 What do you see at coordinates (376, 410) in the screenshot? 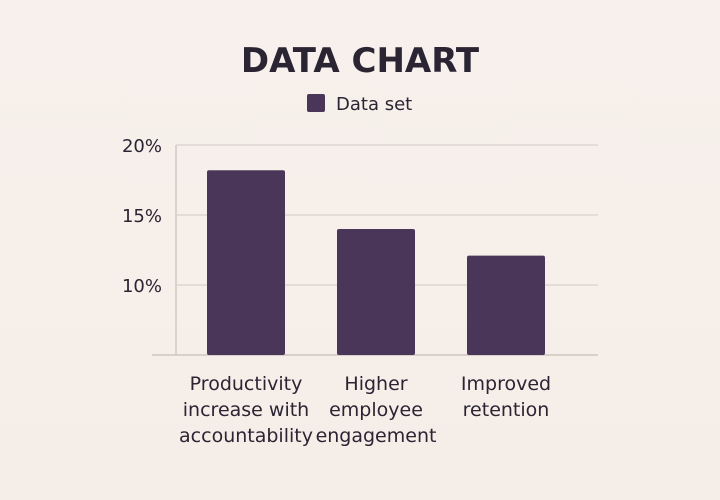
I see `x-category-label: Higher employee engagement` at bounding box center [376, 410].